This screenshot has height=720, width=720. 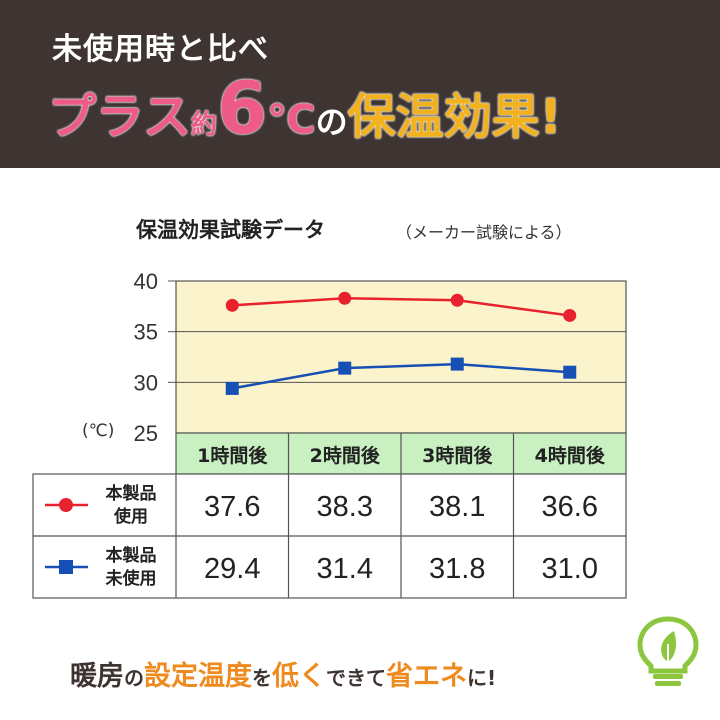 What do you see at coordinates (356, 678) in the screenshot?
I see `footer-part-6: できて` at bounding box center [356, 678].